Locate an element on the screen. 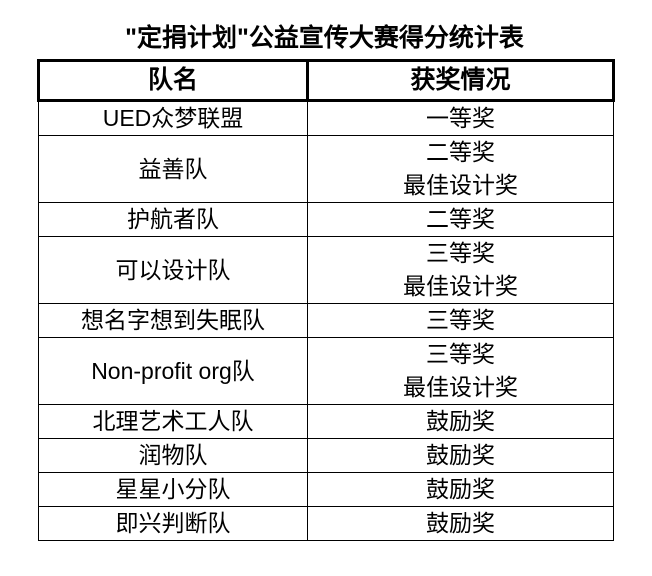 The width and height of the screenshot is (652, 576). team-name-cell: 护航者队 is located at coordinates (173, 219).